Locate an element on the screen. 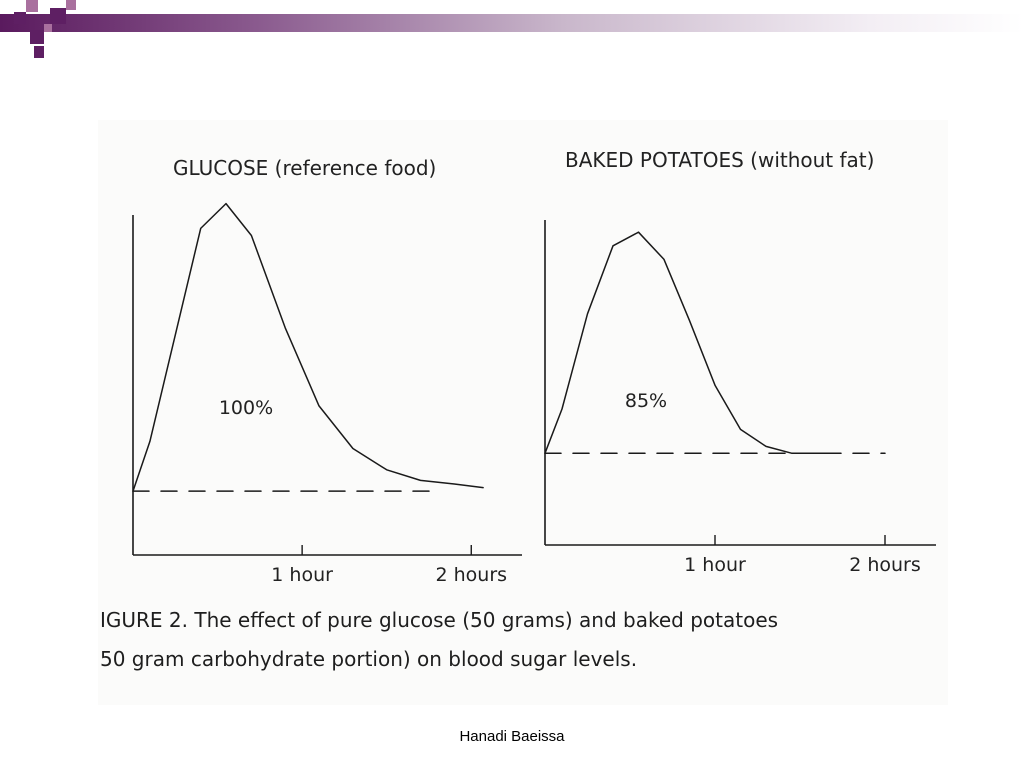  chart-title-glucose: GLUCOSE (reference food) is located at coordinates (305, 168).